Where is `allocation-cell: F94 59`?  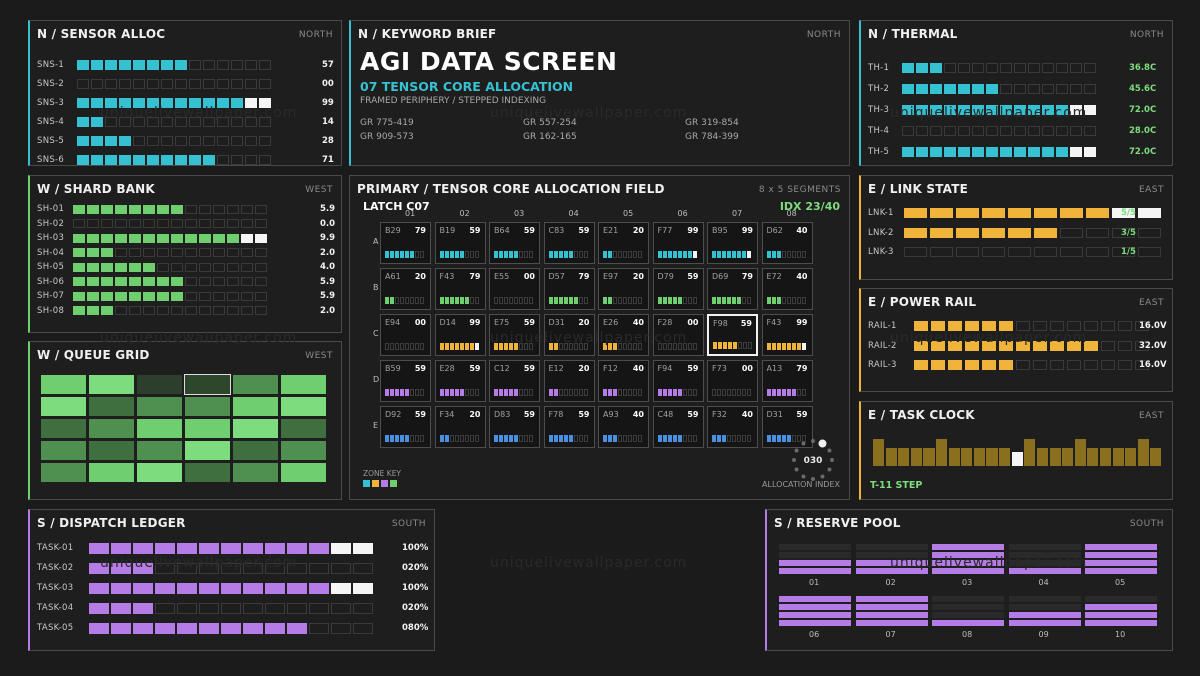
allocation-cell: F94 59 is located at coordinates (678, 381).